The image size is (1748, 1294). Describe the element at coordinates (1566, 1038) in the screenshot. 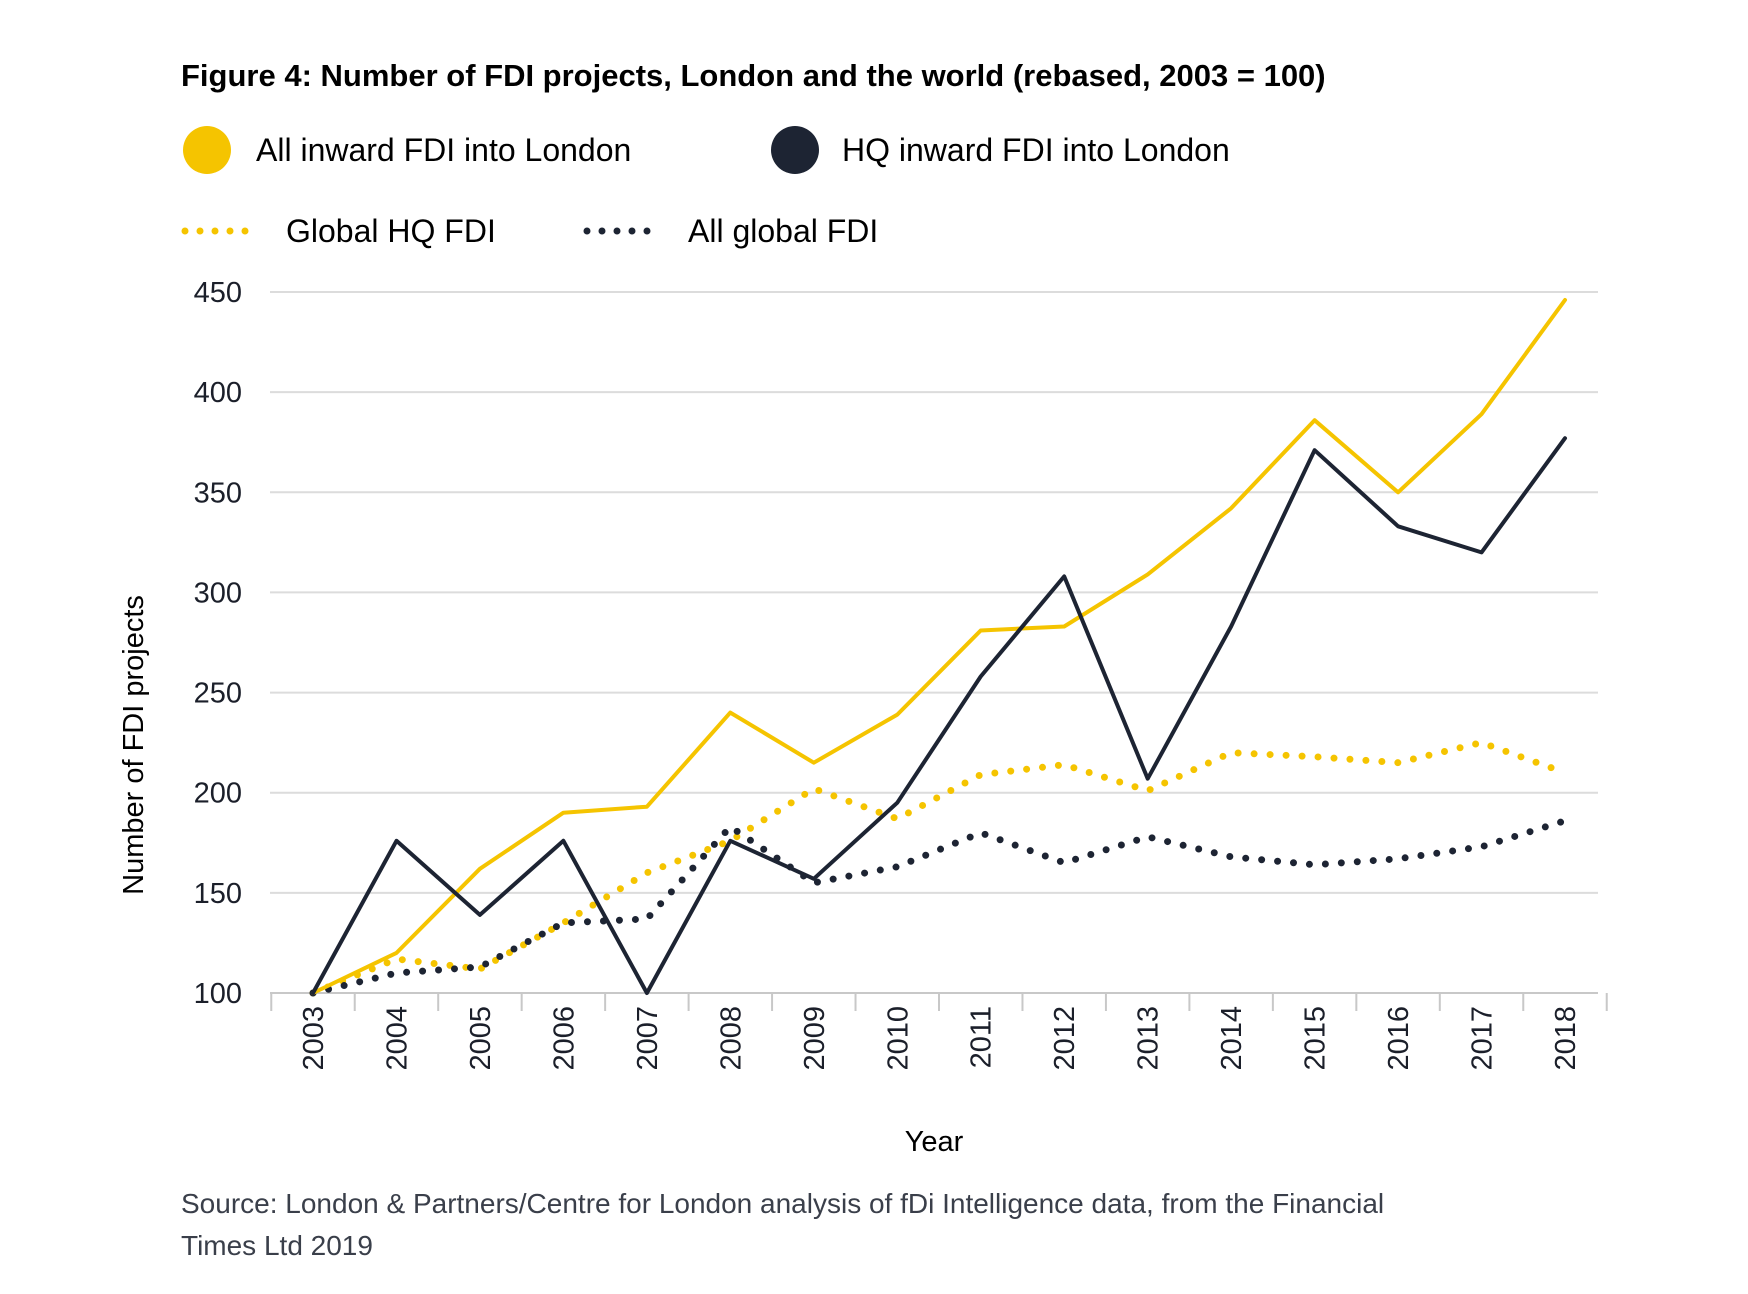

I see `x-tick-label-2018: 2018` at that location.